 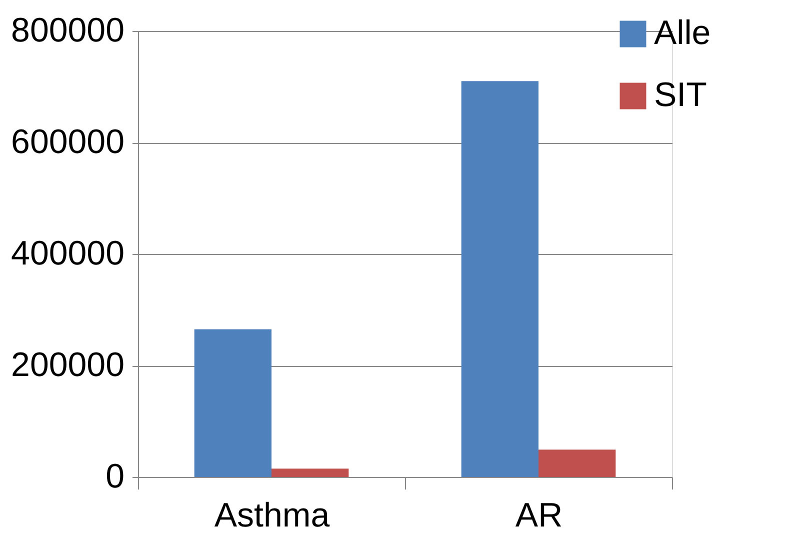 I want to click on y-tick-label: 200000, so click(x=67, y=365).